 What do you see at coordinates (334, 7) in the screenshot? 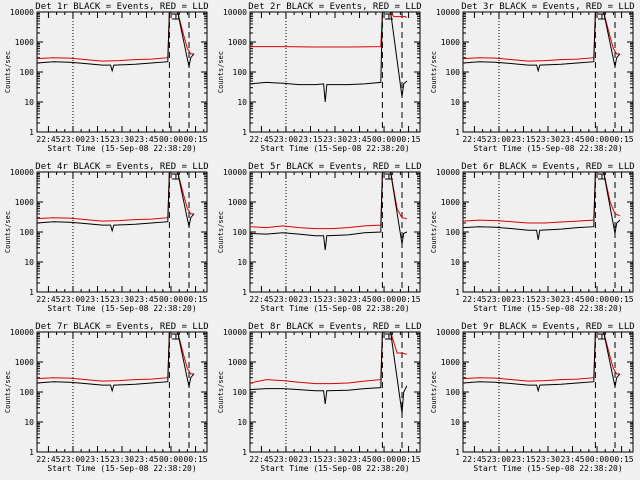
I see `panel-title: Det 2r BLACK = Events, RED = LLD` at bounding box center [334, 7].